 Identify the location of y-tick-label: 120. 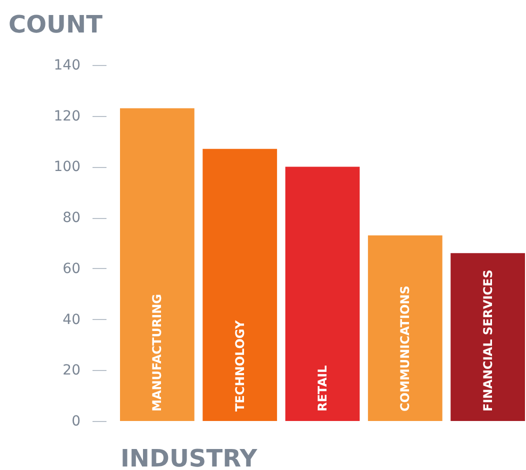
(67, 116).